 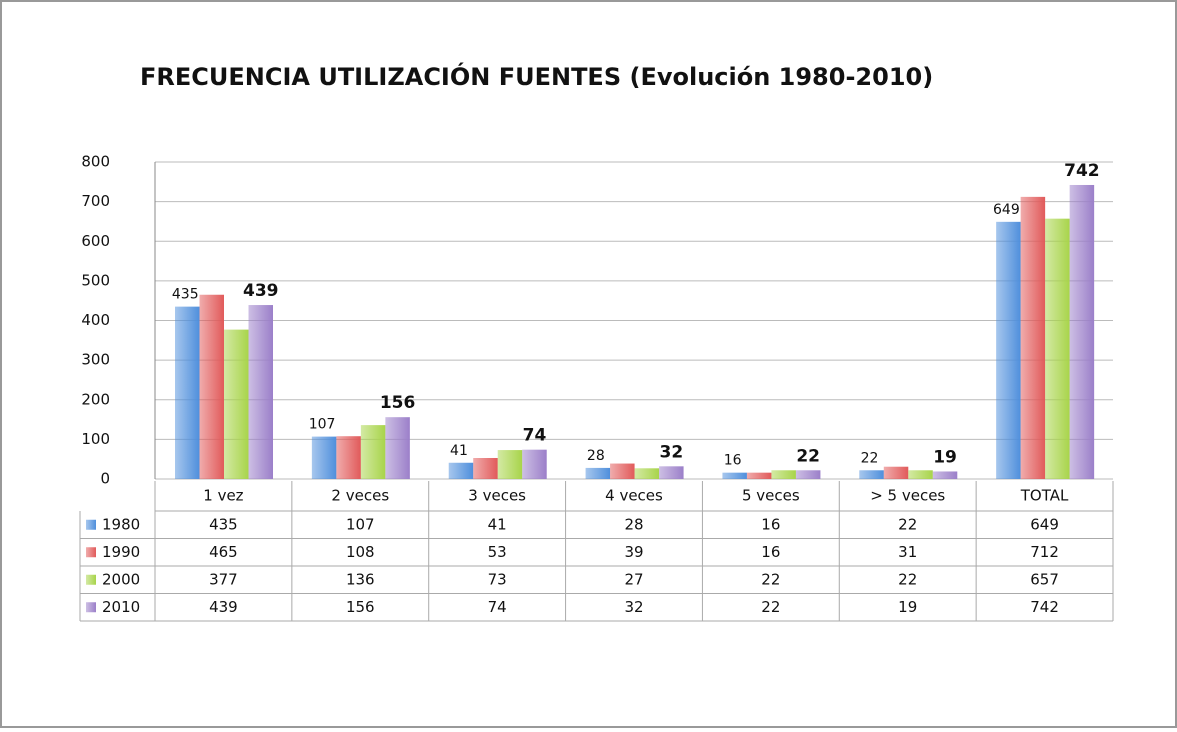 What do you see at coordinates (95, 241) in the screenshot?
I see `y-tick-label: 600` at bounding box center [95, 241].